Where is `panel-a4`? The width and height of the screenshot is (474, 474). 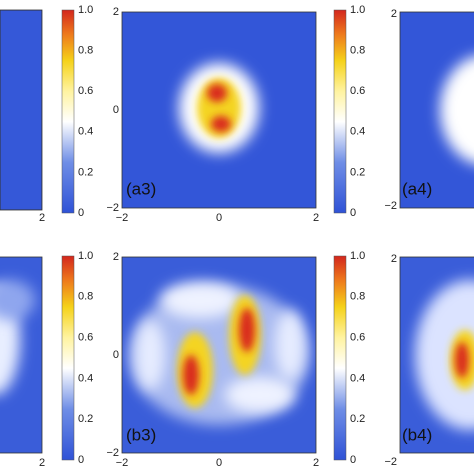 panel-a4 is located at coordinates (437, 110).